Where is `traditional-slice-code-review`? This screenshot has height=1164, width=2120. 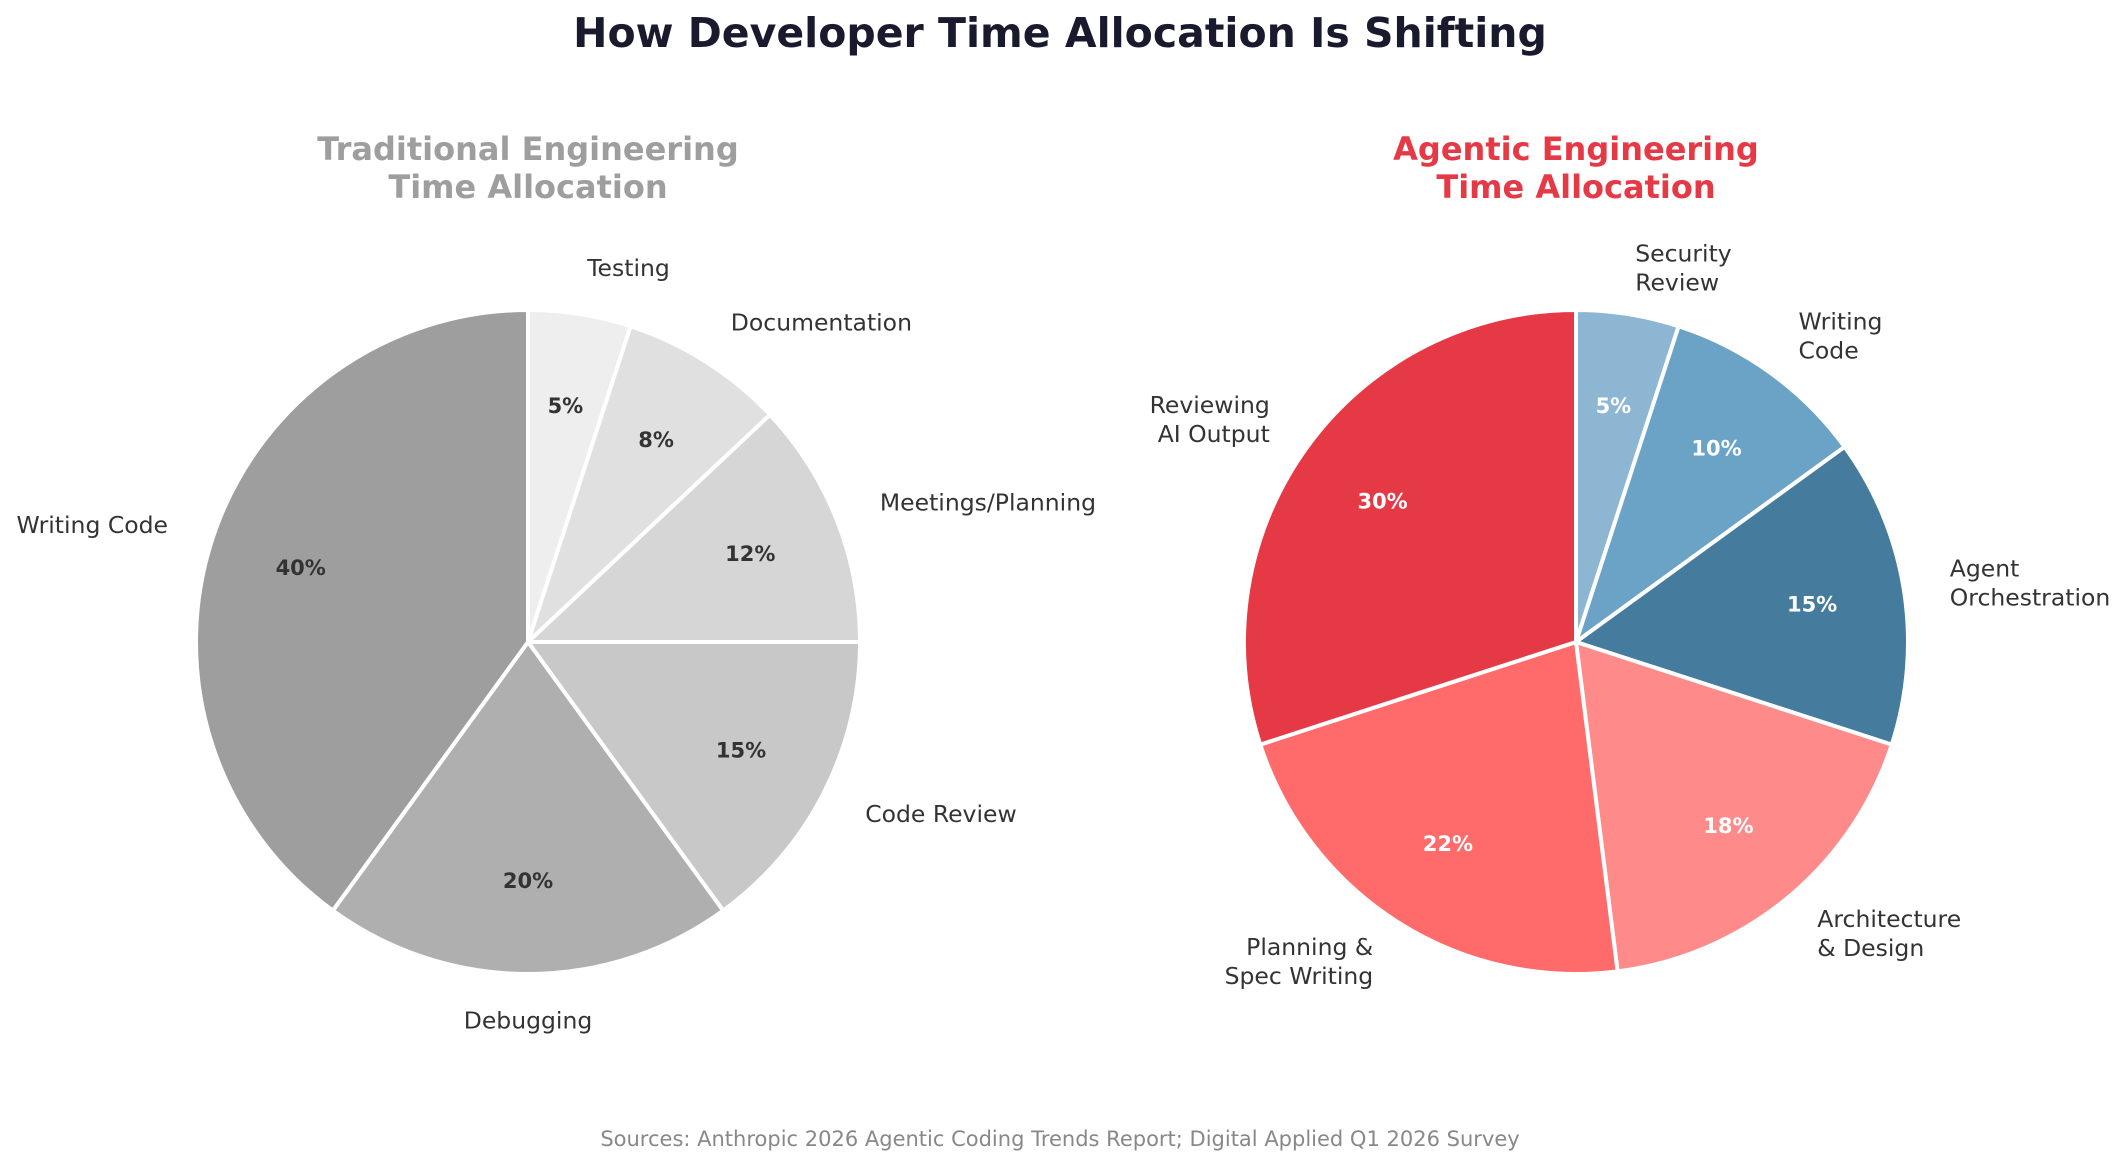 traditional-slice-code-review is located at coordinates (694, 776).